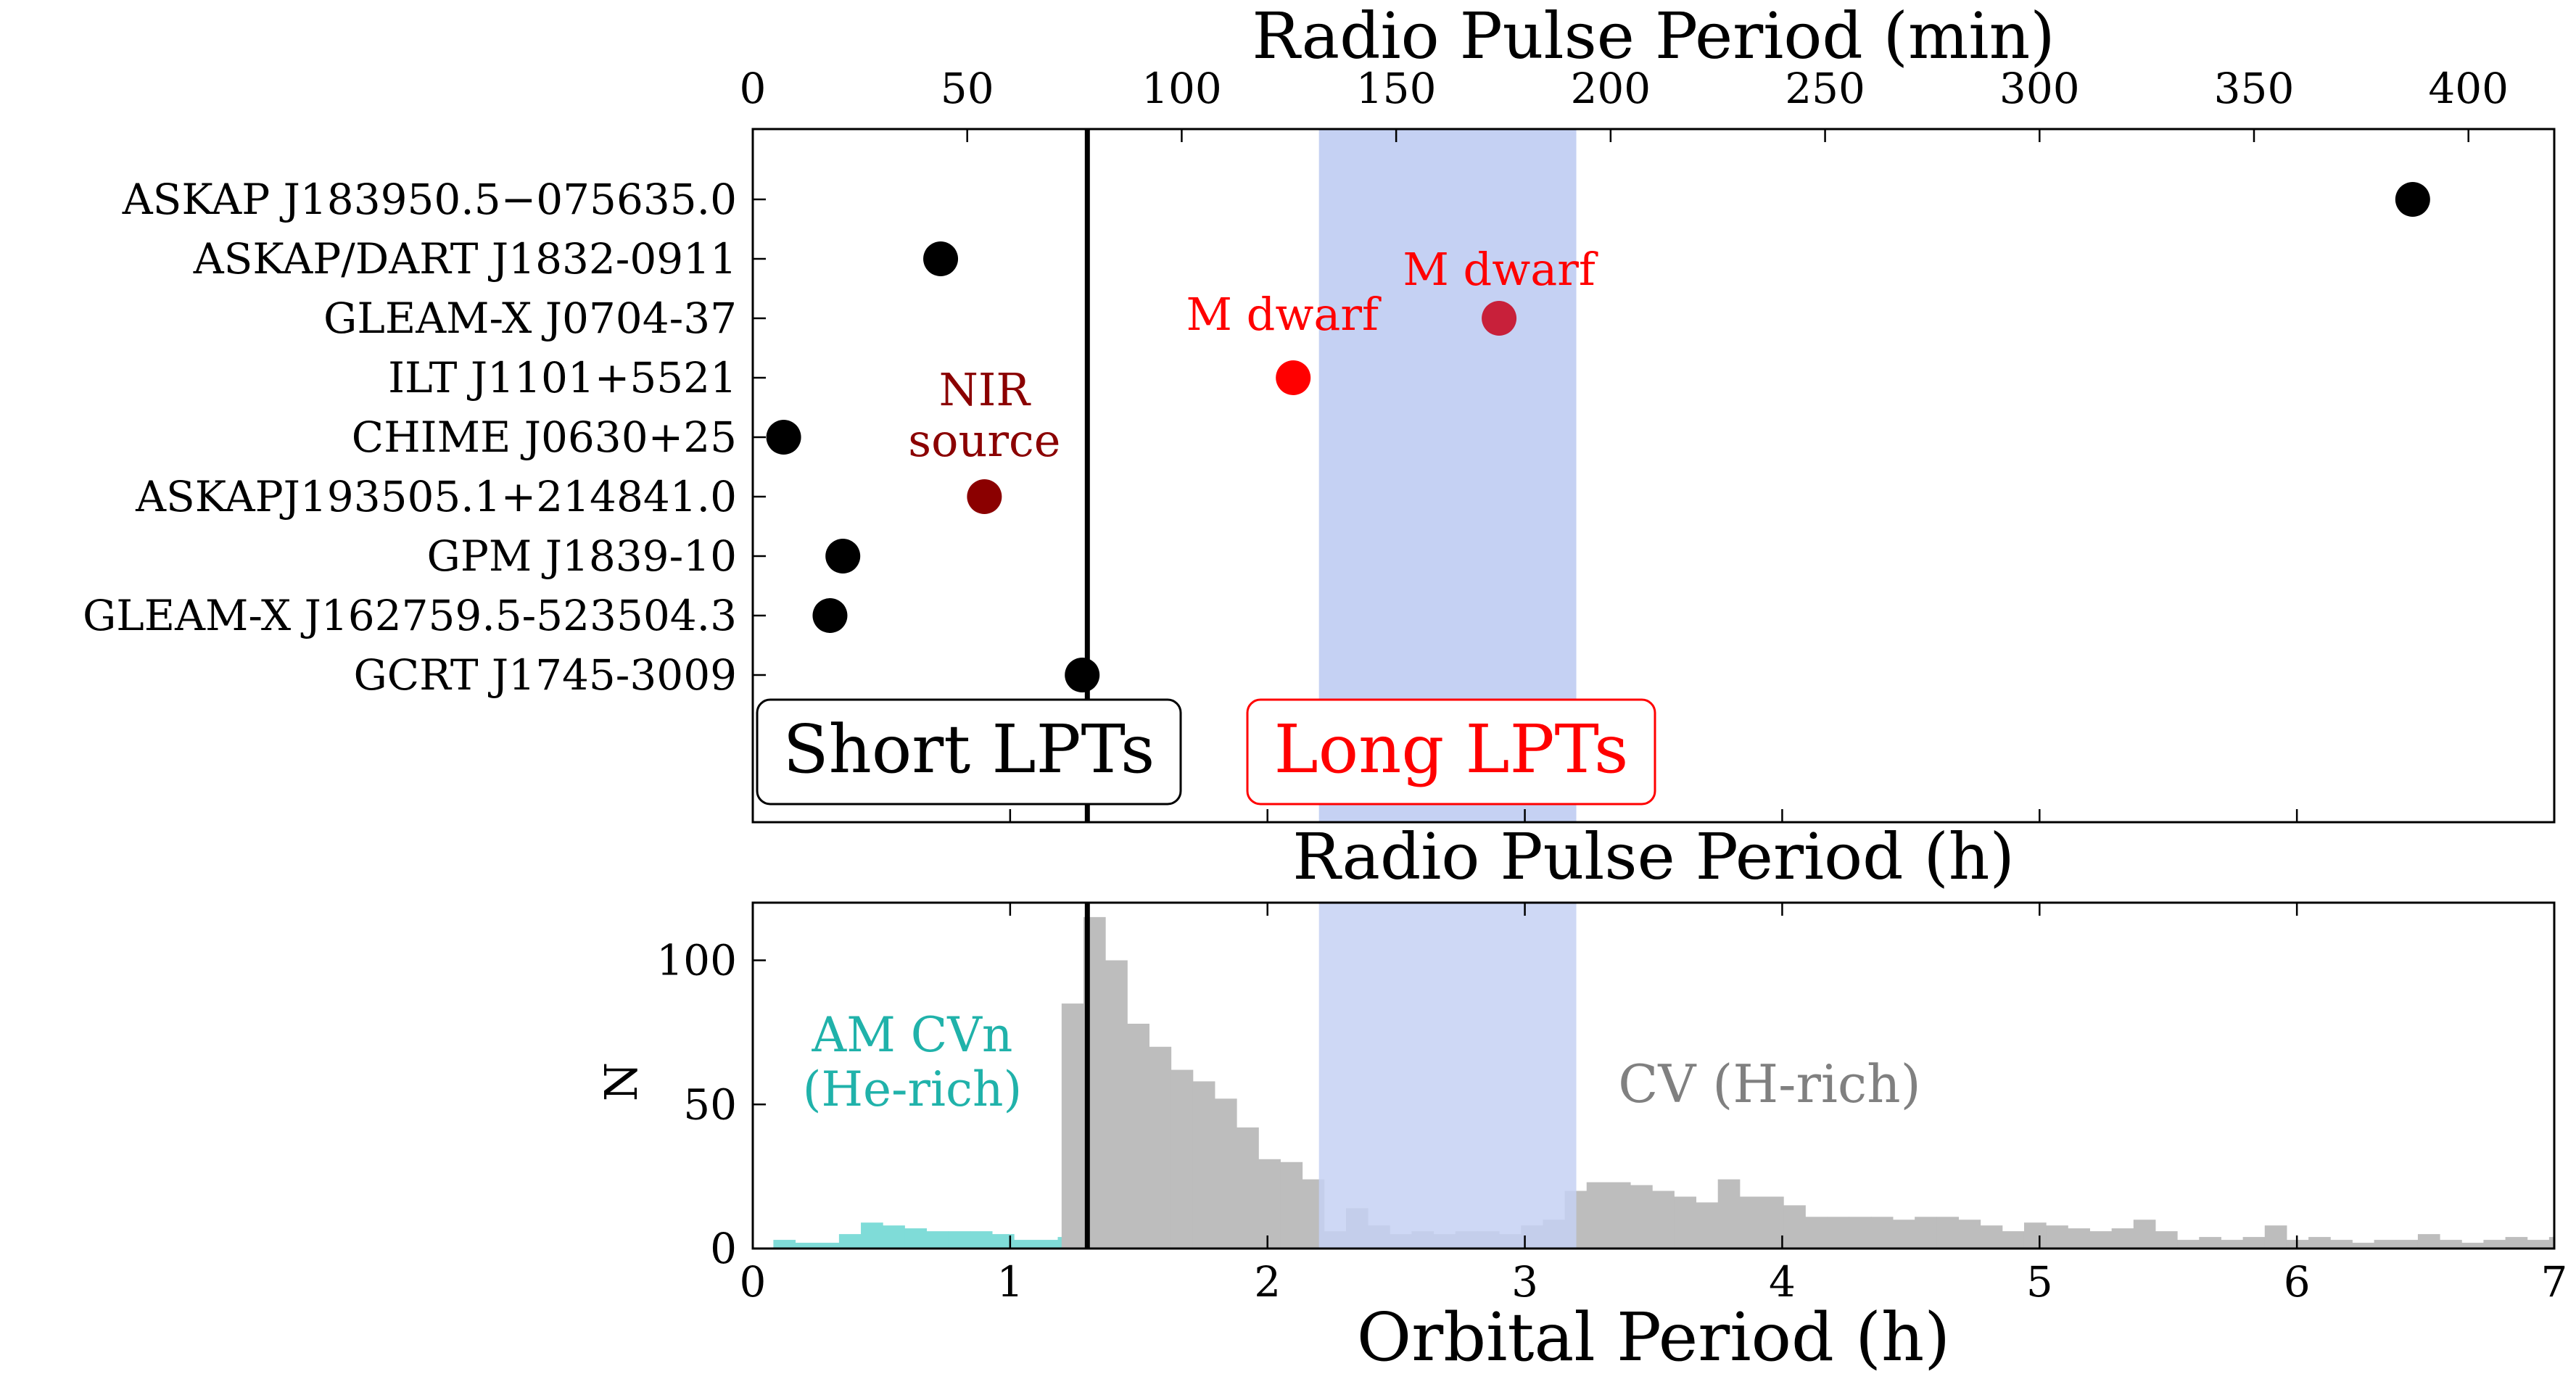 This screenshot has width=2576, height=1387. Describe the element at coordinates (753, 88) in the screenshot. I see `top-minute-tick-label: 0` at that location.